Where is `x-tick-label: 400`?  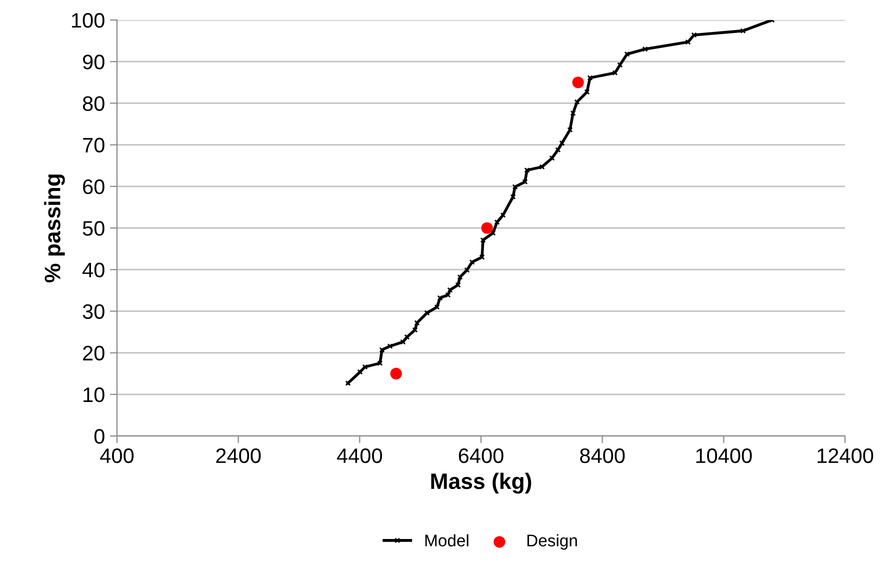 x-tick-label: 400 is located at coordinates (117, 456).